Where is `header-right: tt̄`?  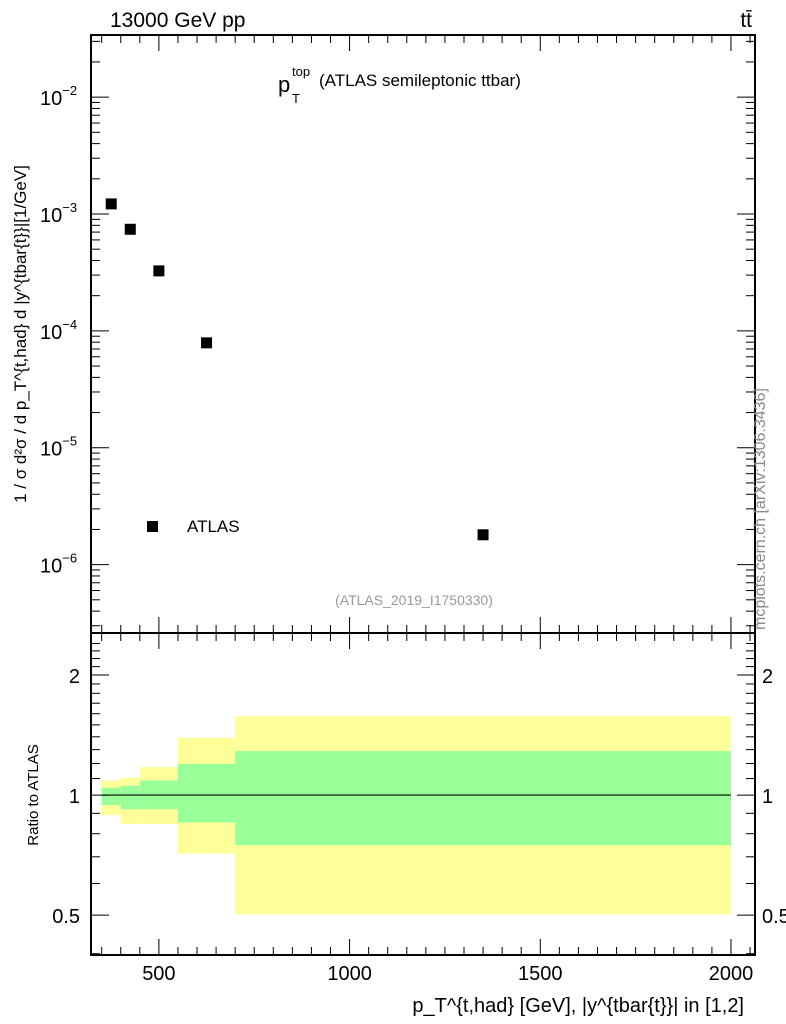 header-right: tt̄ is located at coordinates (746, 20).